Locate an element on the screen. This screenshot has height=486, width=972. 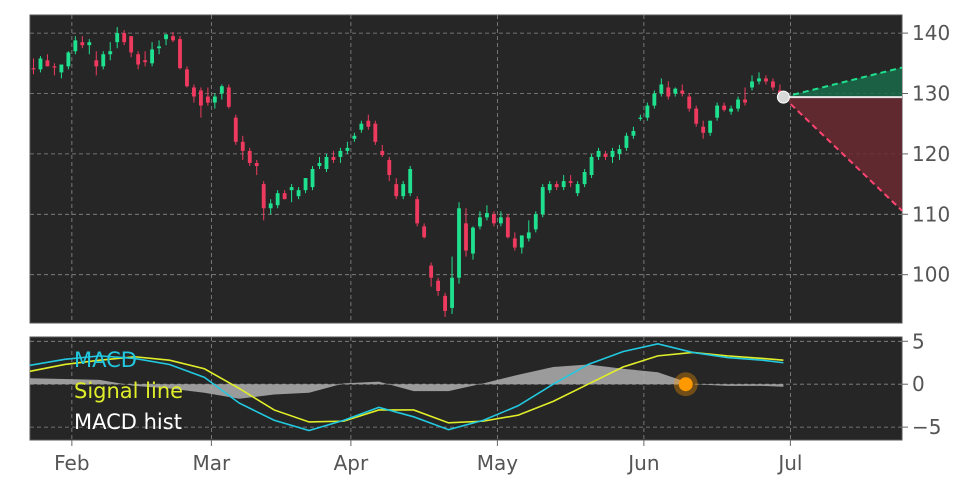
projection-down-line is located at coordinates (842, 154).